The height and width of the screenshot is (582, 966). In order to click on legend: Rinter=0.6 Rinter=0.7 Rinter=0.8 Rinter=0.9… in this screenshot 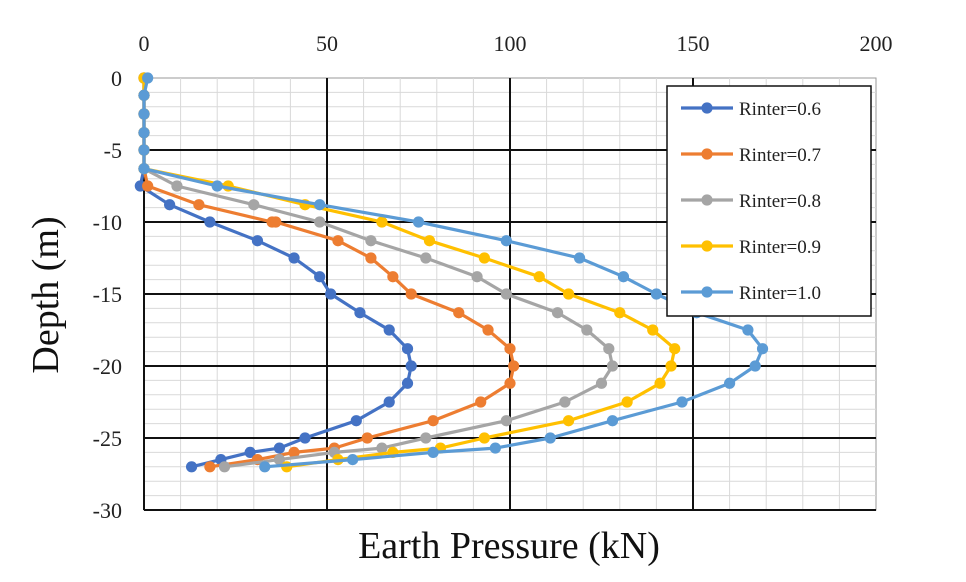, I will do `click(769, 201)`.